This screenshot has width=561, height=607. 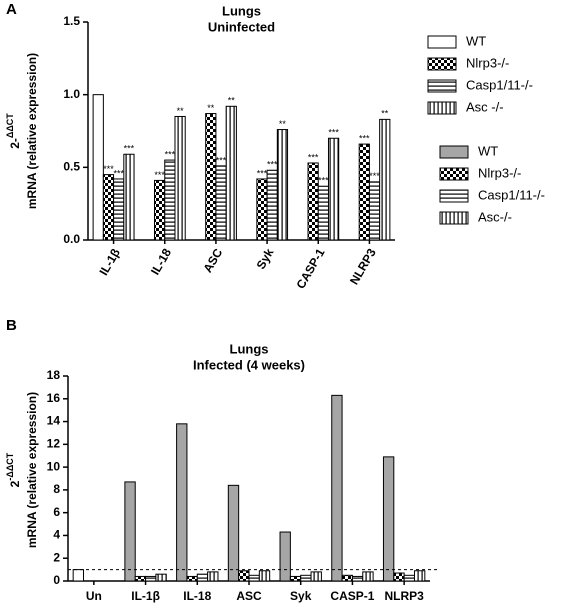 What do you see at coordinates (495, 216) in the screenshot?
I see `legend-label: Asc-/-` at bounding box center [495, 216].